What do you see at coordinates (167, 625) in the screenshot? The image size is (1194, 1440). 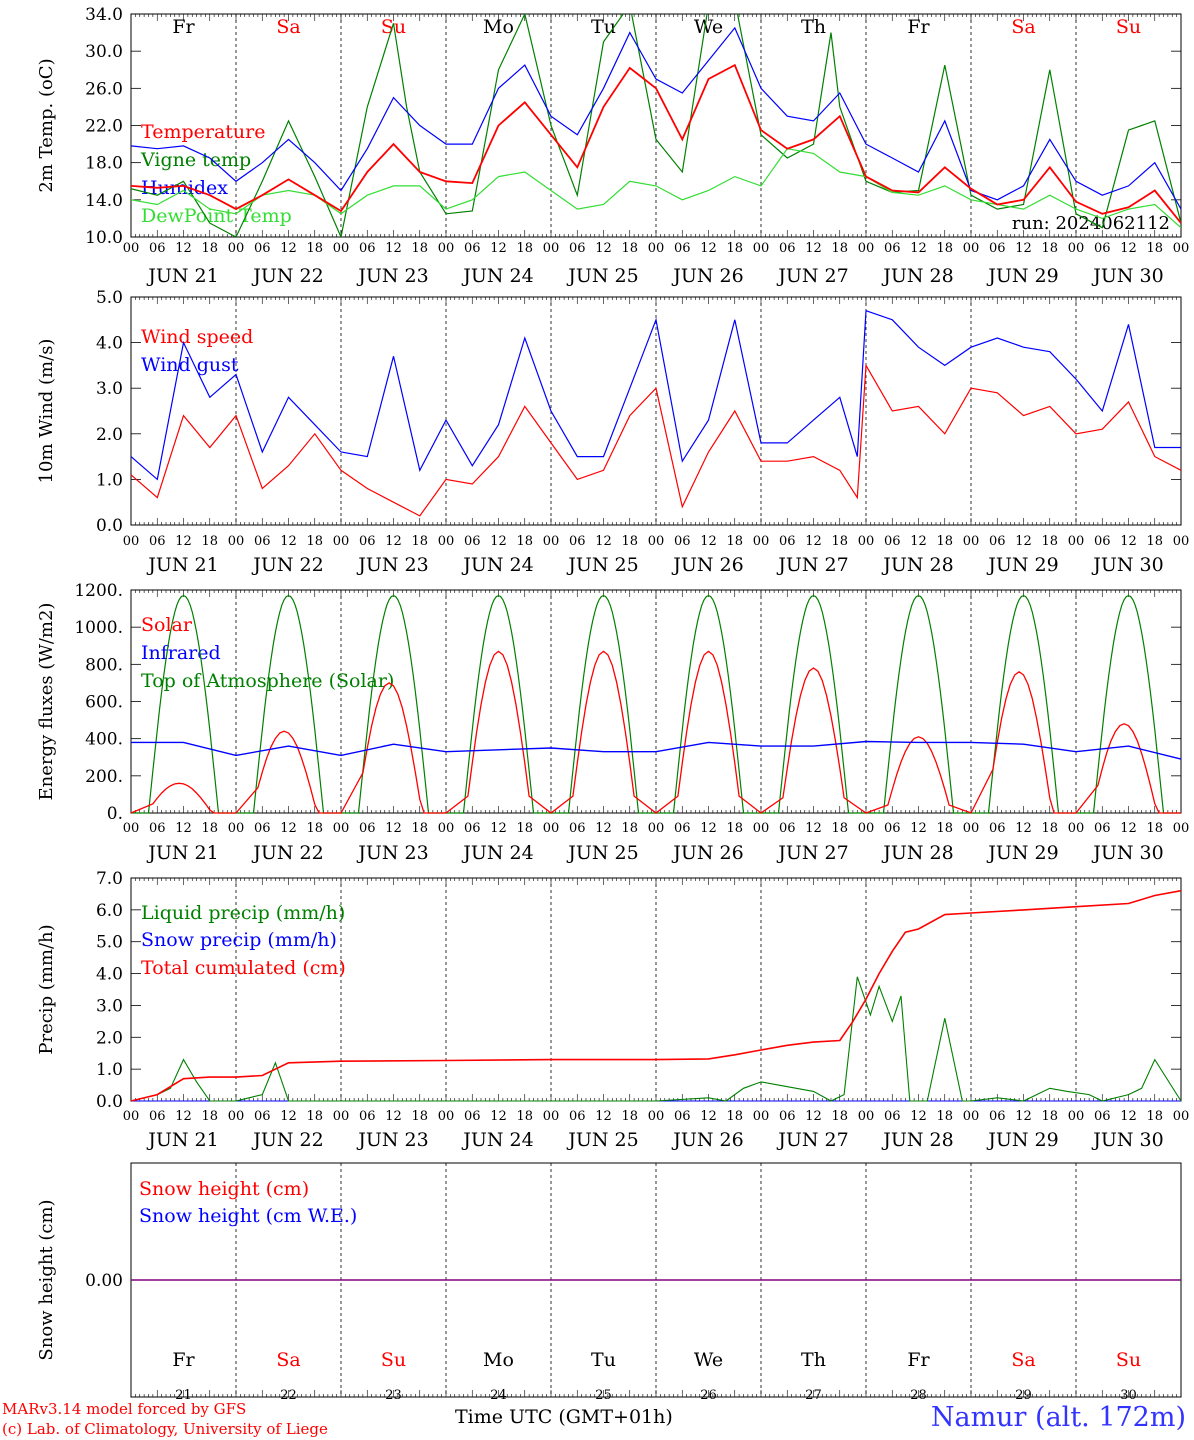 I see `legend-solar: Solar` at bounding box center [167, 625].